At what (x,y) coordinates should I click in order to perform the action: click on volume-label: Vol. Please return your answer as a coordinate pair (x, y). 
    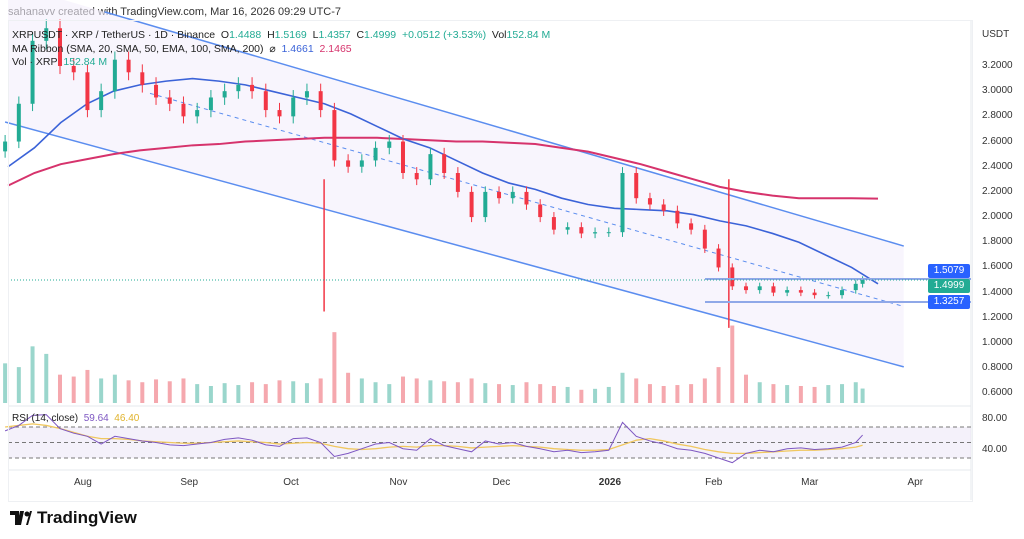
    Looking at the image, I should click on (499, 35).